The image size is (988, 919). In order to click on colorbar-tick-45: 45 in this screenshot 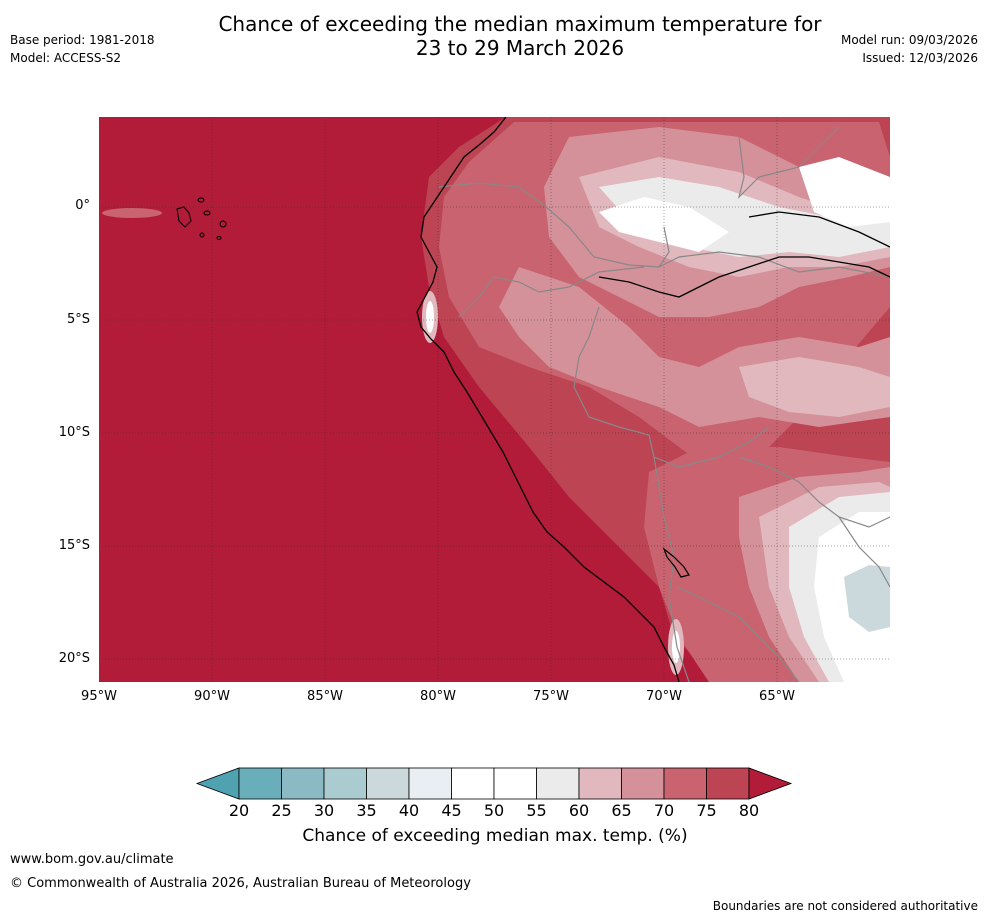, I will do `click(451, 810)`.